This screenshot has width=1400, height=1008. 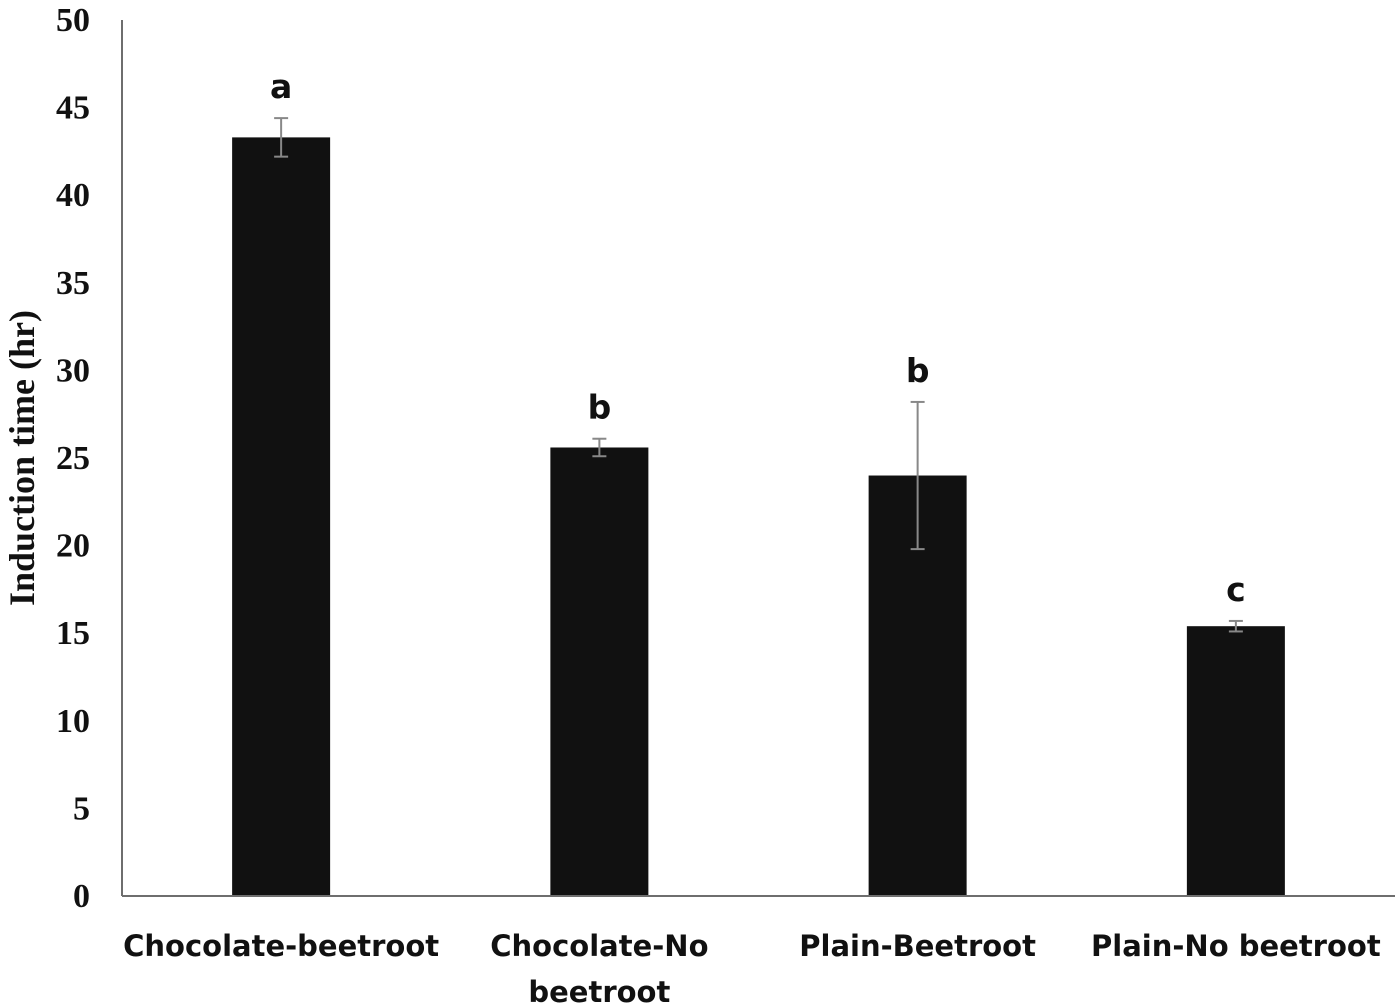 I want to click on x-category-label: Plain-Beetroot, so click(x=917, y=946).